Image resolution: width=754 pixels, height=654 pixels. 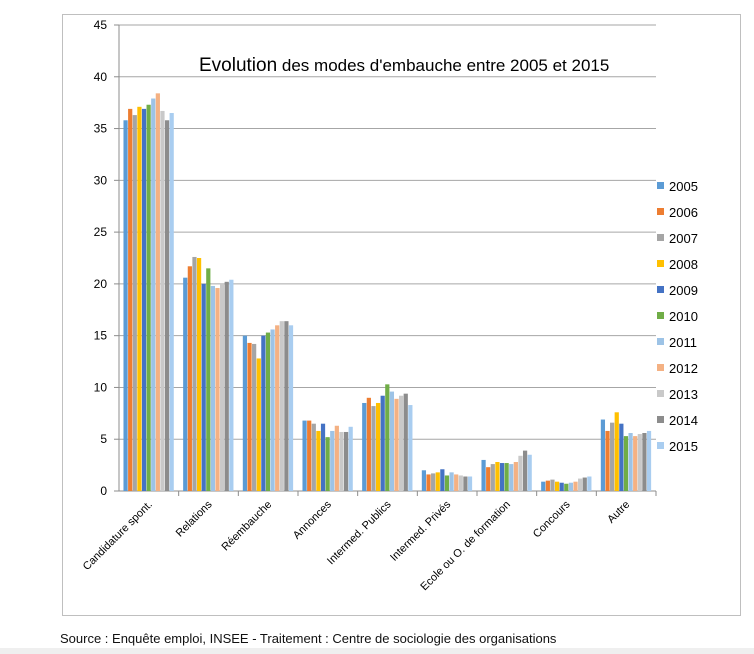 What do you see at coordinates (103, 439) in the screenshot?
I see `y-tick-label: 5` at bounding box center [103, 439].